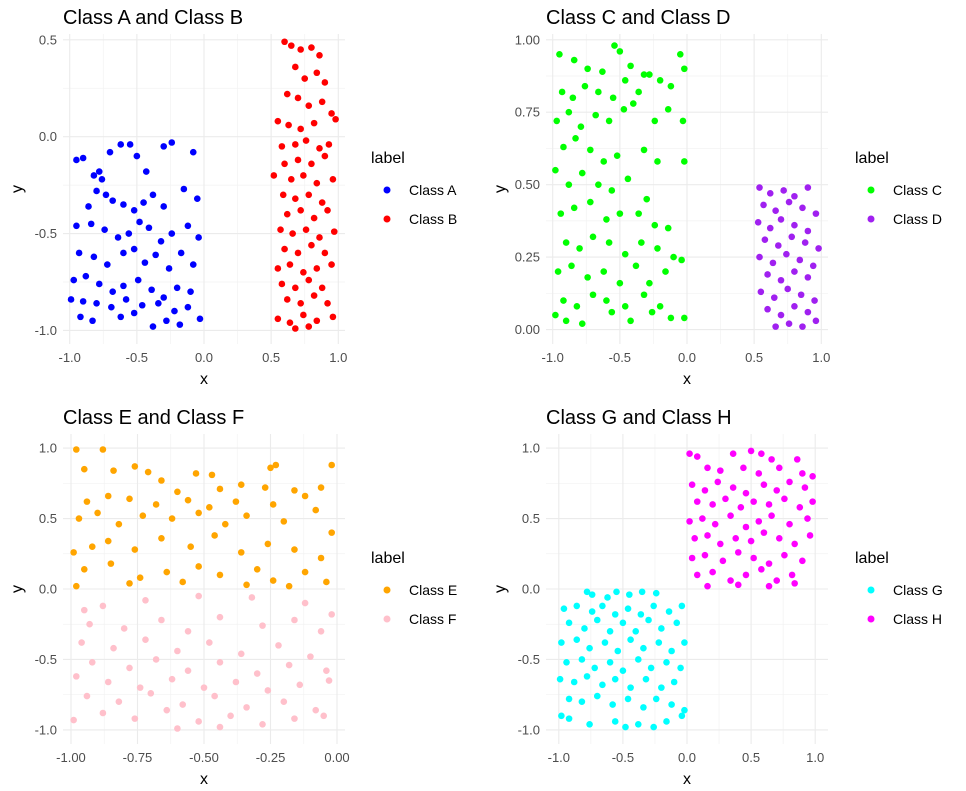  Describe the element at coordinates (918, 590) in the screenshot. I see `legend-entry-label: Class G` at that location.